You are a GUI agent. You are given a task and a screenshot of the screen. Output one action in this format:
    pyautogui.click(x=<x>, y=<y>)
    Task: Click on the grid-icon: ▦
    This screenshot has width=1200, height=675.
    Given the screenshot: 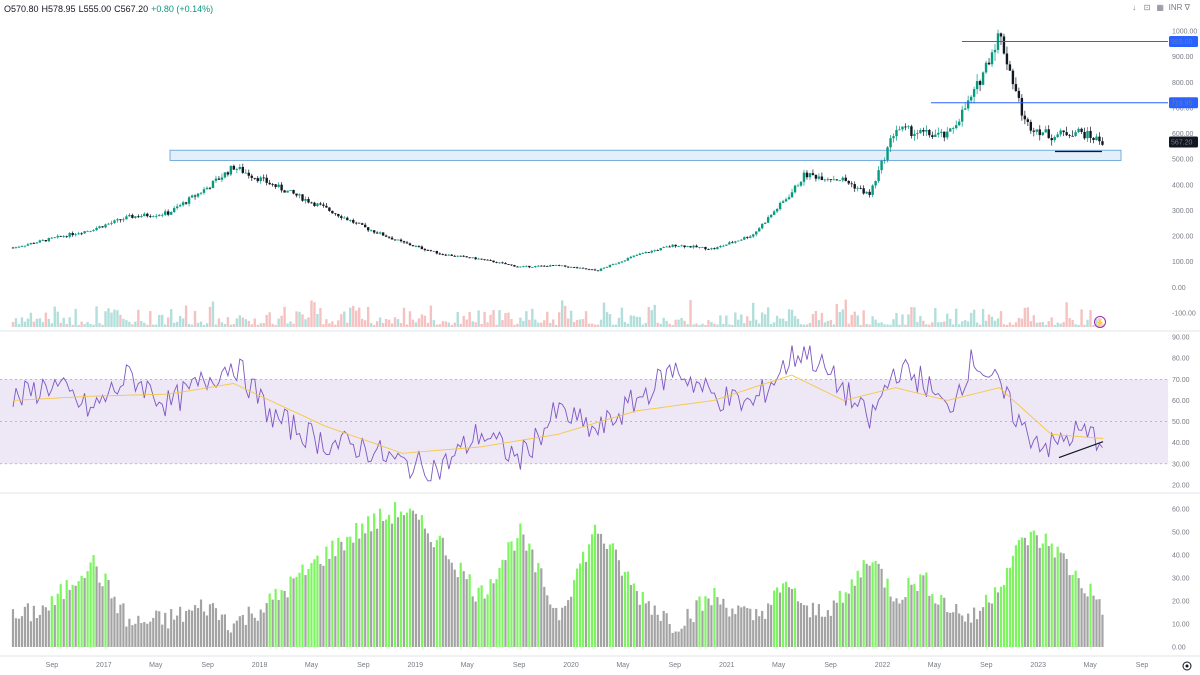 What is the action you would take?
    pyautogui.click(x=1160, y=7)
    